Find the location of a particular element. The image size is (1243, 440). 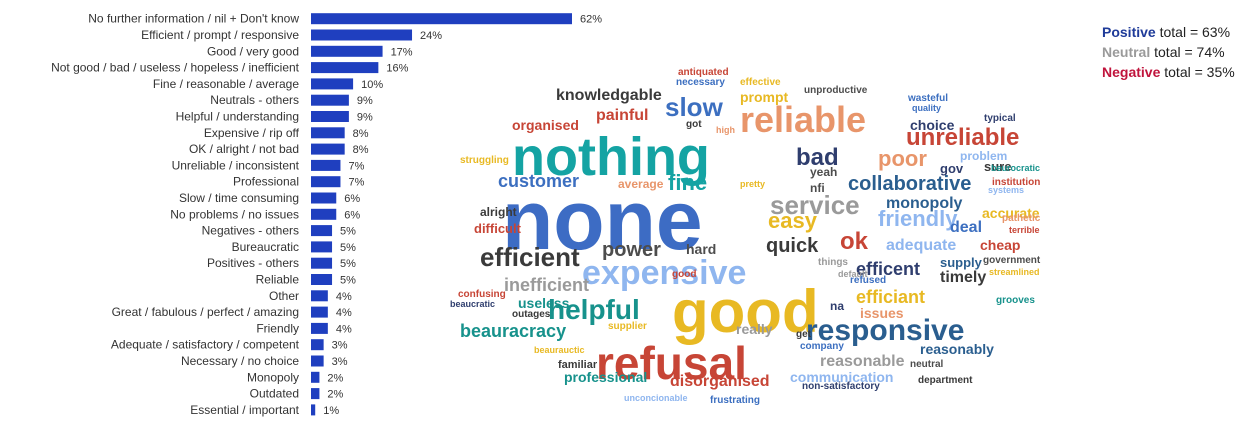

cloud-word: inefficient is located at coordinates (547, 285).